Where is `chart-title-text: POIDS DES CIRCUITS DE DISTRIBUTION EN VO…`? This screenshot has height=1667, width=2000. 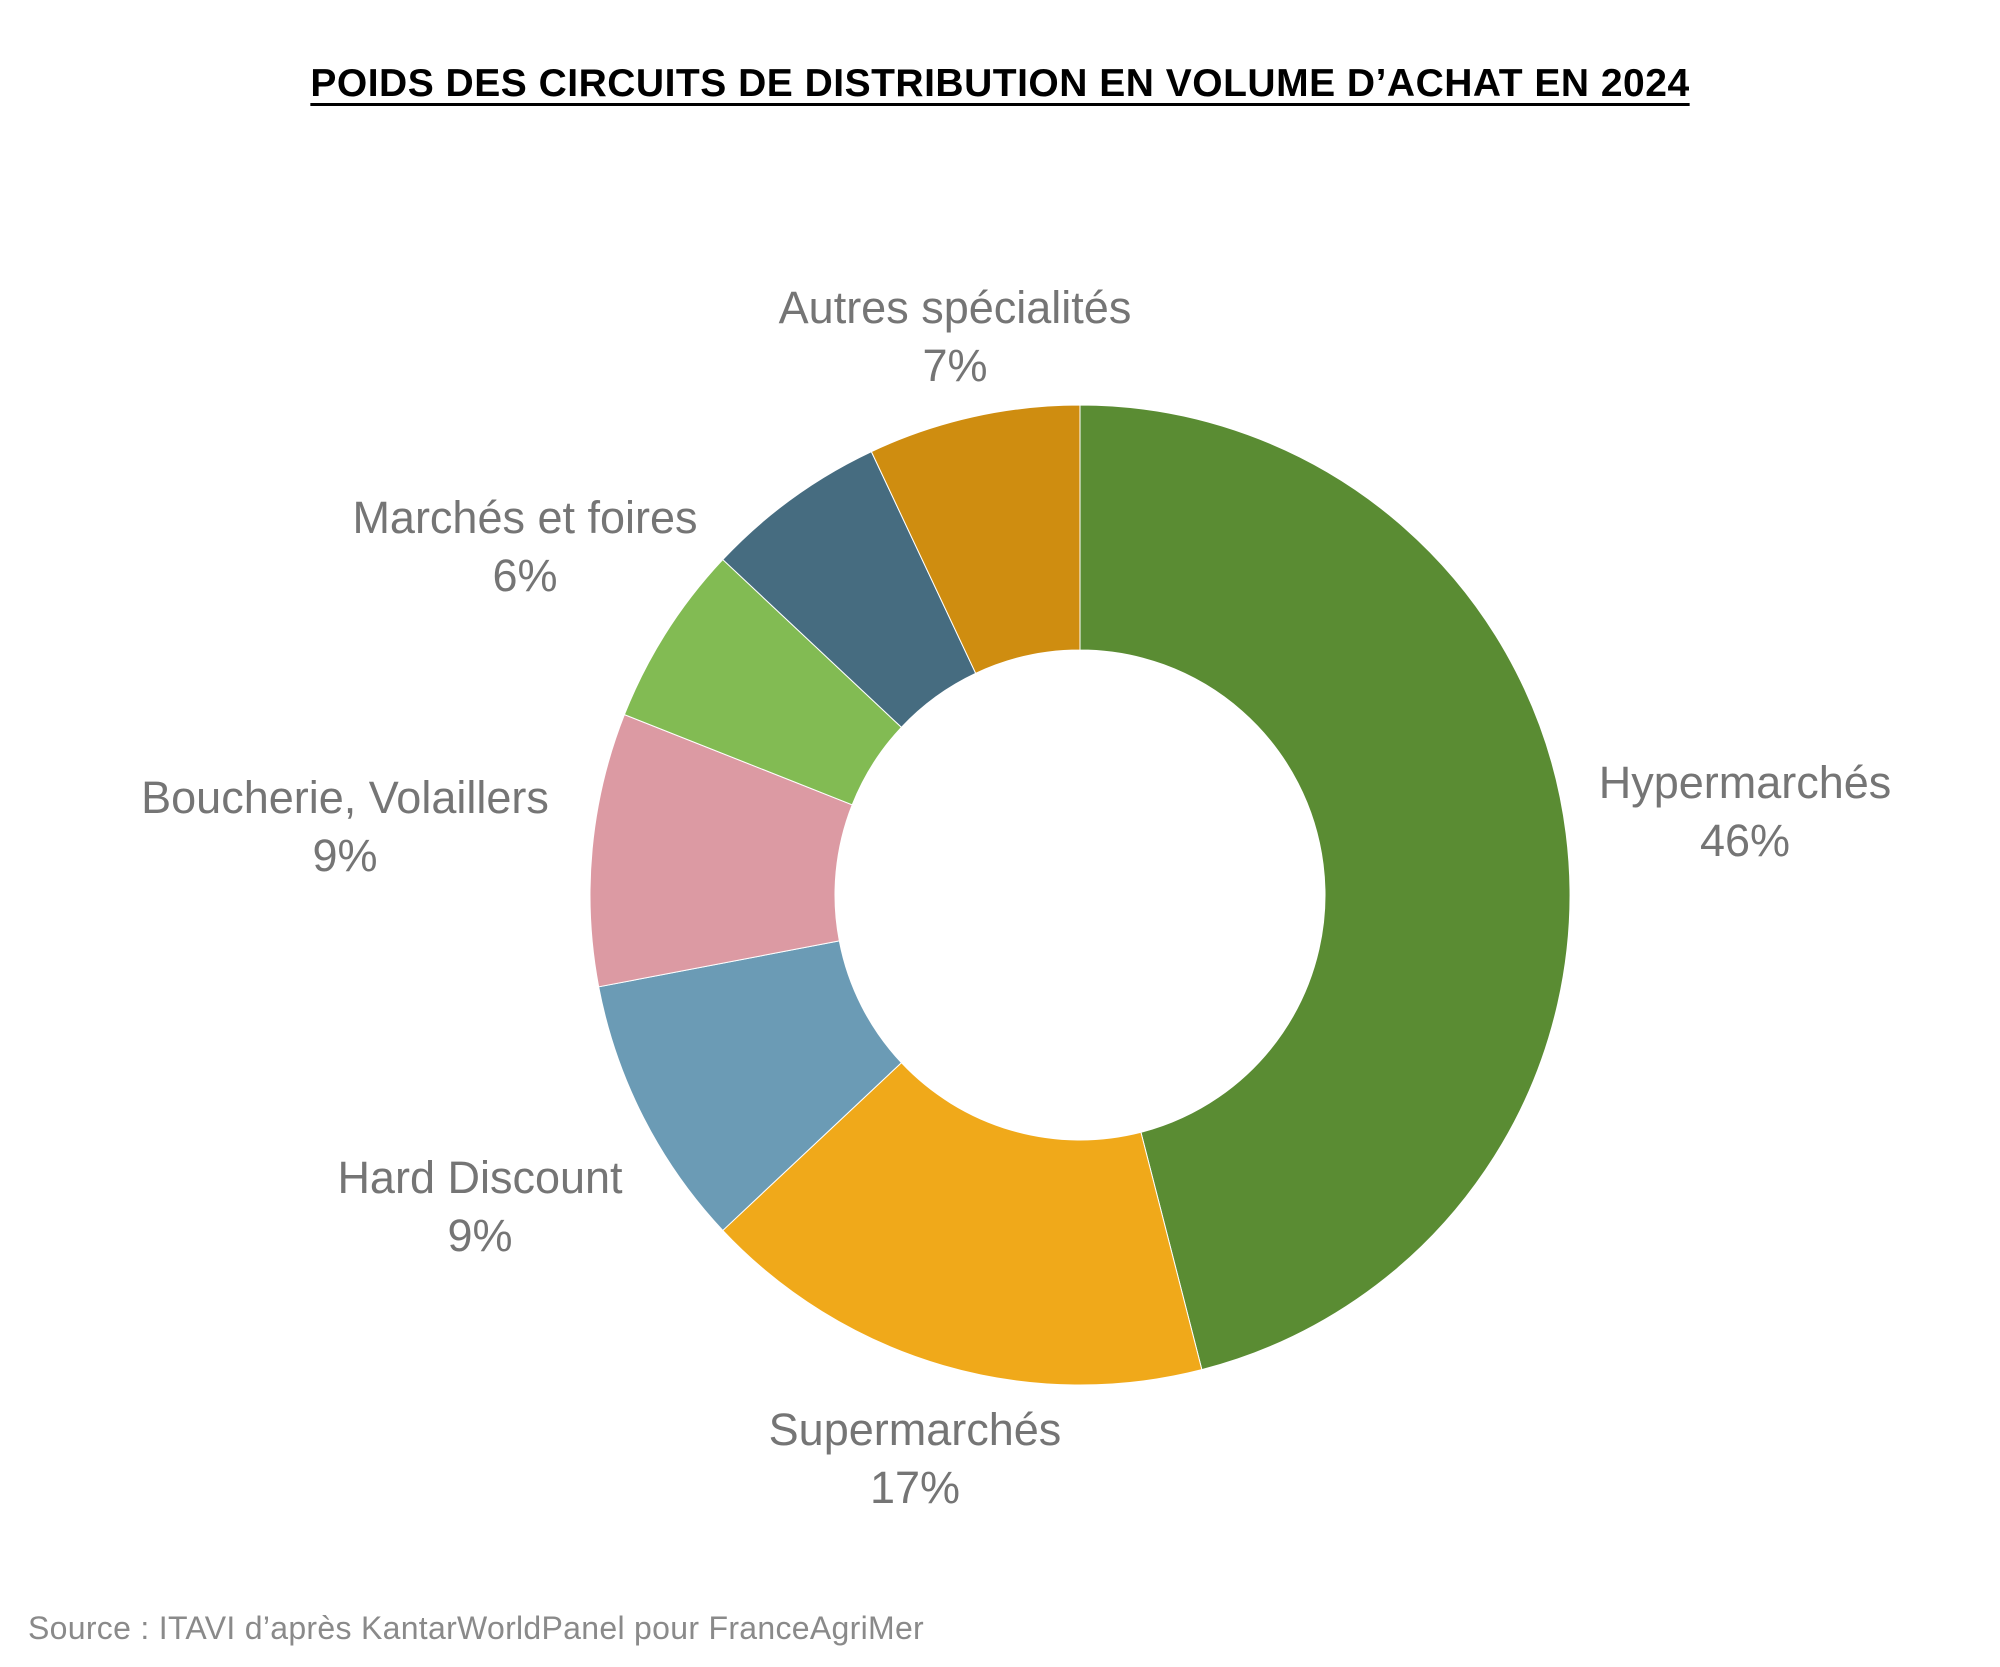
chart-title-text: POIDS DES CIRCUITS DE DISTRIBUTION EN VO… is located at coordinates (1000, 83).